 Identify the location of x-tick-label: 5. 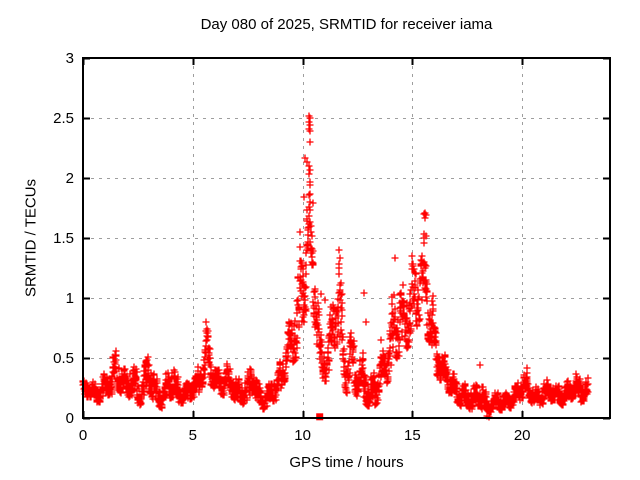
(192, 435).